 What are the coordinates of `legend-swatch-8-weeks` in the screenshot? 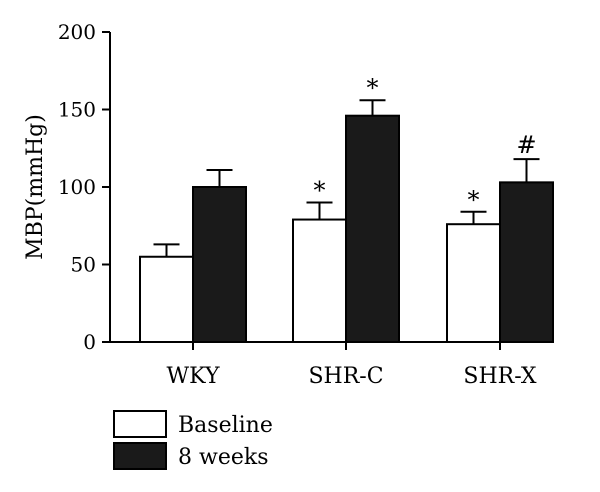 It's located at (140, 456).